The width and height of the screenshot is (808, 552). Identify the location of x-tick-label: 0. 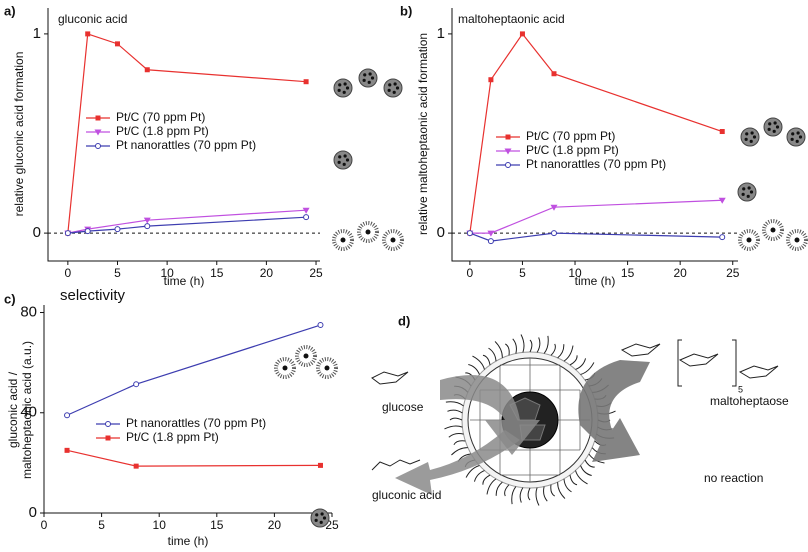
(44, 525).